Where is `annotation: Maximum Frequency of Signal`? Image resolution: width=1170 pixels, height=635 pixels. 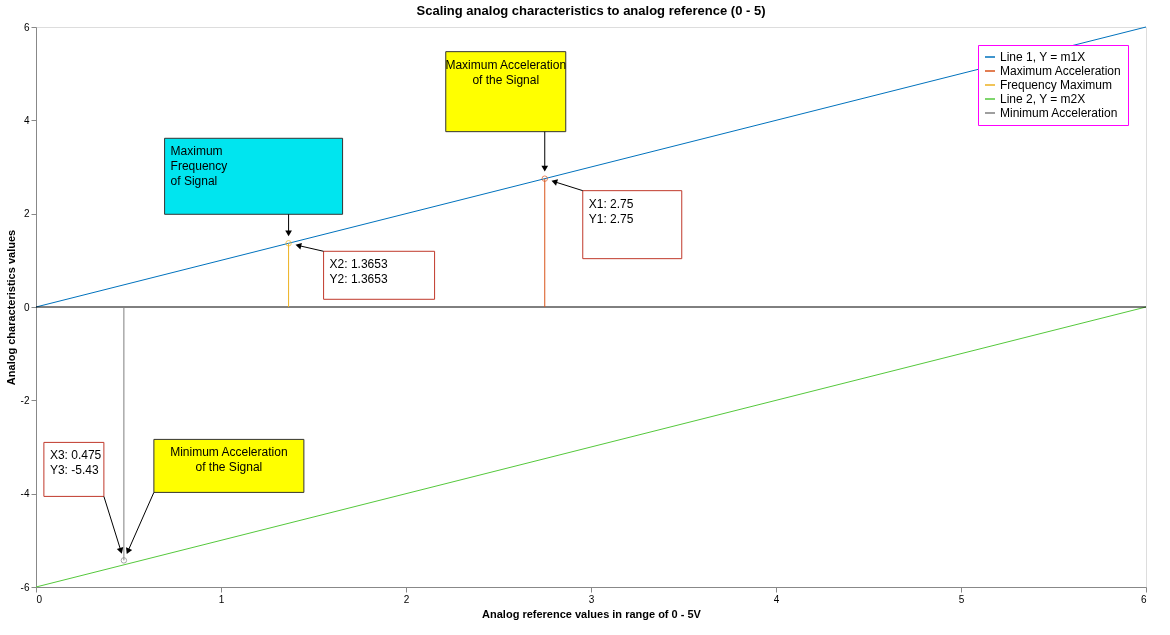 annotation: Maximum Frequency of Signal is located at coordinates (199, 166).